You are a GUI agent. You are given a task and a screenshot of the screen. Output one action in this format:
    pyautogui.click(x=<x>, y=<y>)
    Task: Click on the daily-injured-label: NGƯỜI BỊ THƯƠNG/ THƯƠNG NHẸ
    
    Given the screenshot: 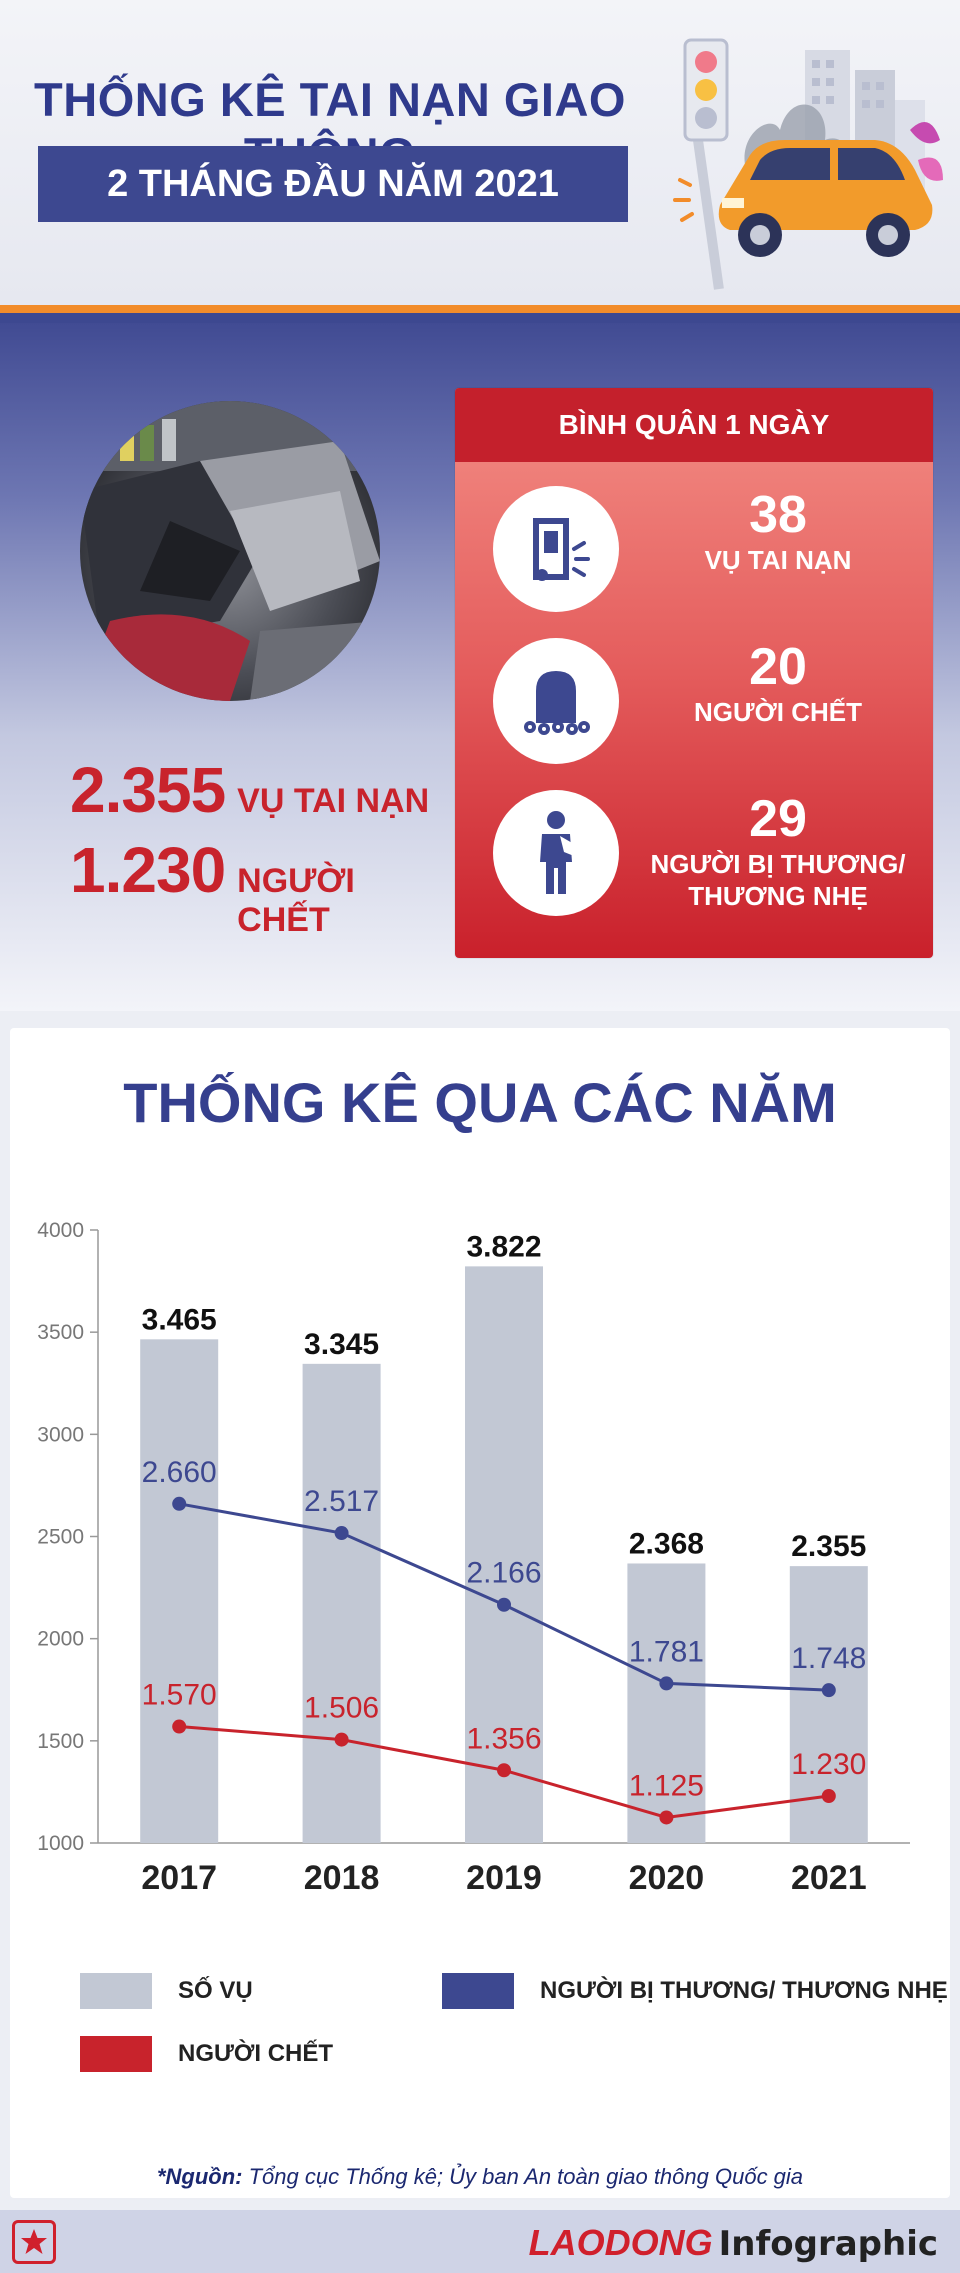 What is the action you would take?
    pyautogui.click(x=778, y=880)
    